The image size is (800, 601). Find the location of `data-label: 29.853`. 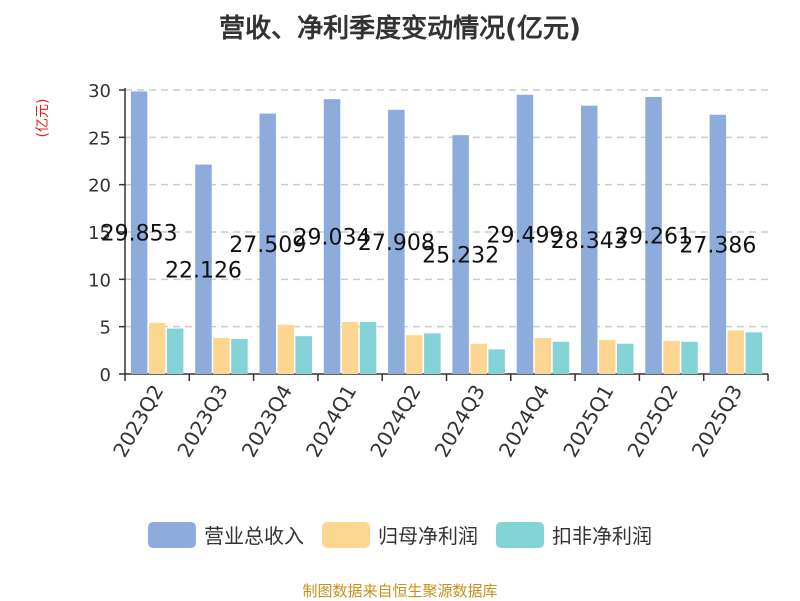

data-label: 29.853 is located at coordinates (139, 234).